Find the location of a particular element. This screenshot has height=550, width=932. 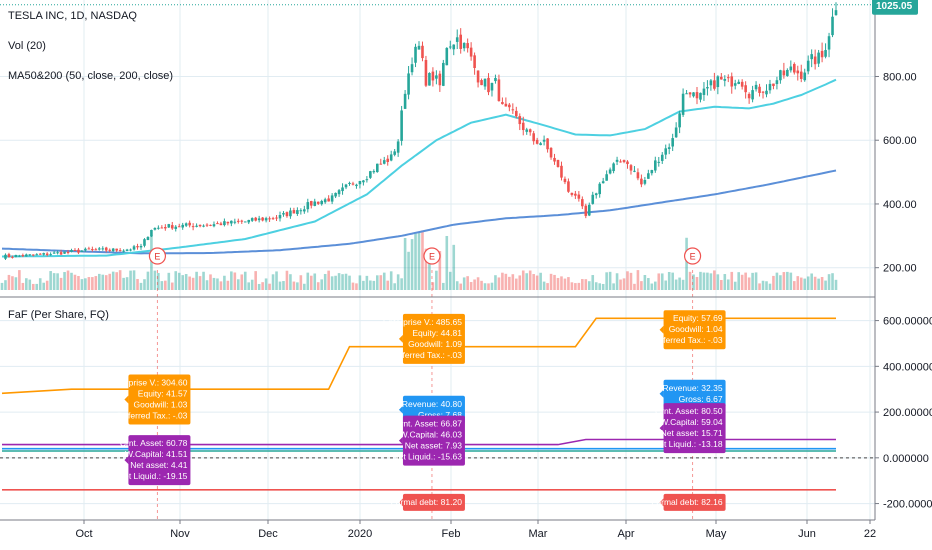

annotation-line: Crnt. Asset: 60.78 is located at coordinates (154, 443).